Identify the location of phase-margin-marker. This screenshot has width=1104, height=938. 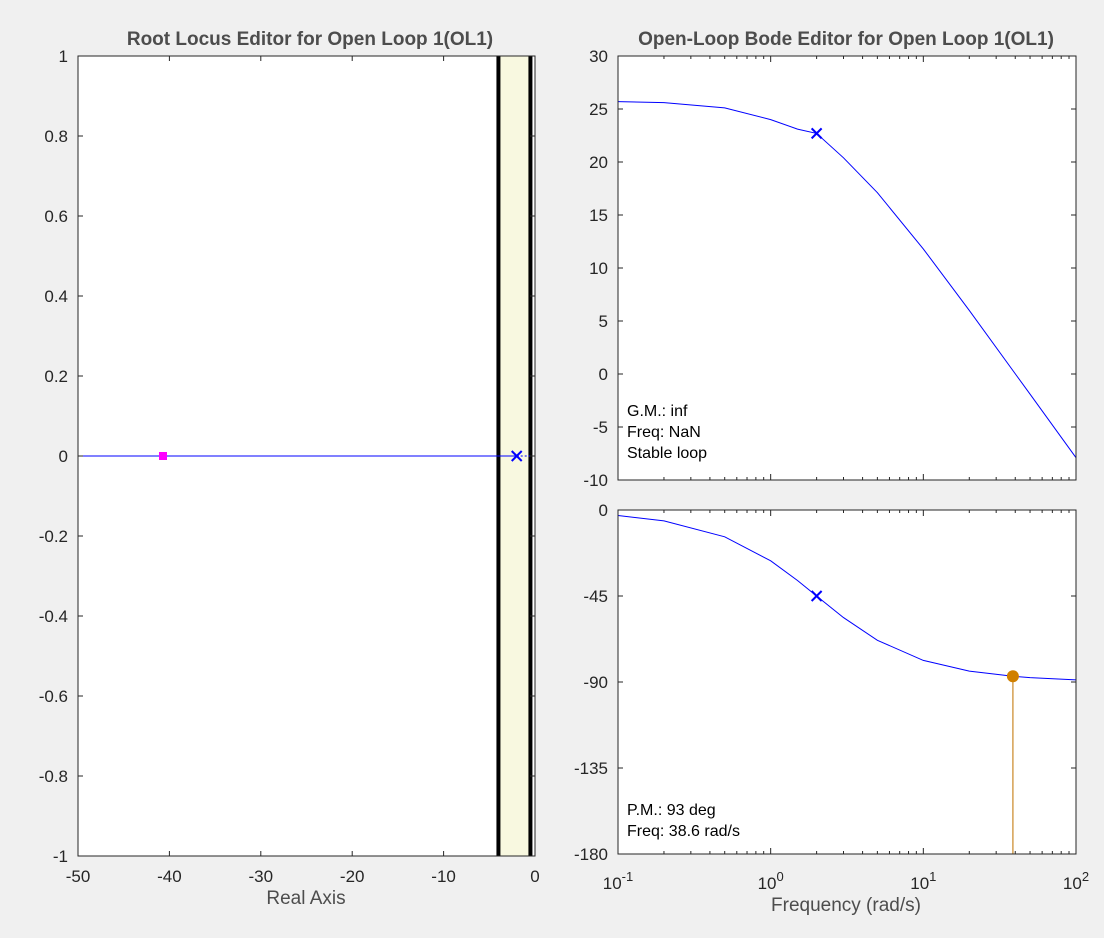
(1012, 676).